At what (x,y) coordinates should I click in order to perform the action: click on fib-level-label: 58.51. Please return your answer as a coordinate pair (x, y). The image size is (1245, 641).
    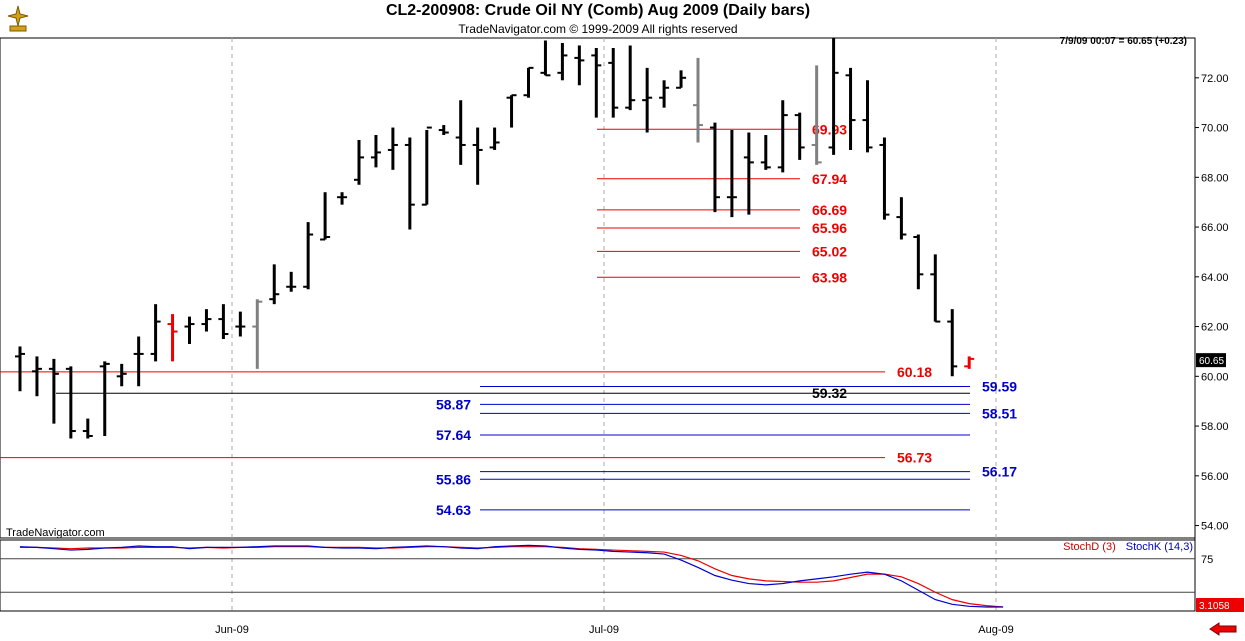
    Looking at the image, I should click on (999, 413).